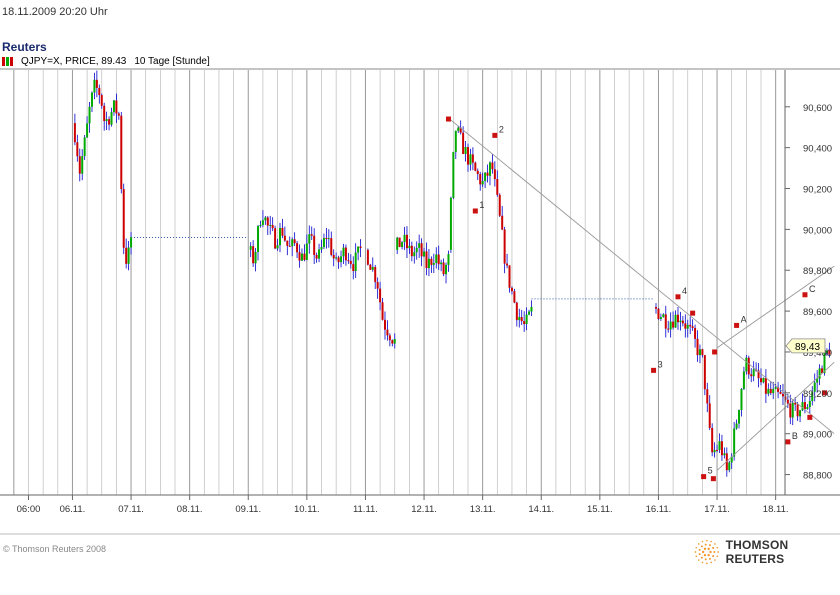 The width and height of the screenshot is (840, 595). What do you see at coordinates (541, 509) in the screenshot?
I see `x-tick-label: 14.11.` at bounding box center [541, 509].